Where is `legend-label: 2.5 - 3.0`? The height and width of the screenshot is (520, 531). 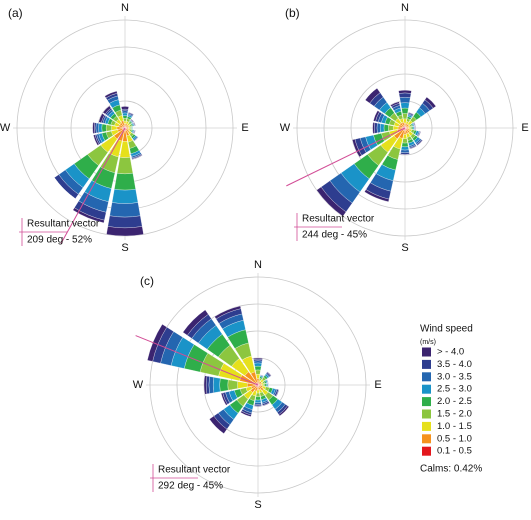 legend-label: 2.5 - 3.0 is located at coordinates (454, 389).